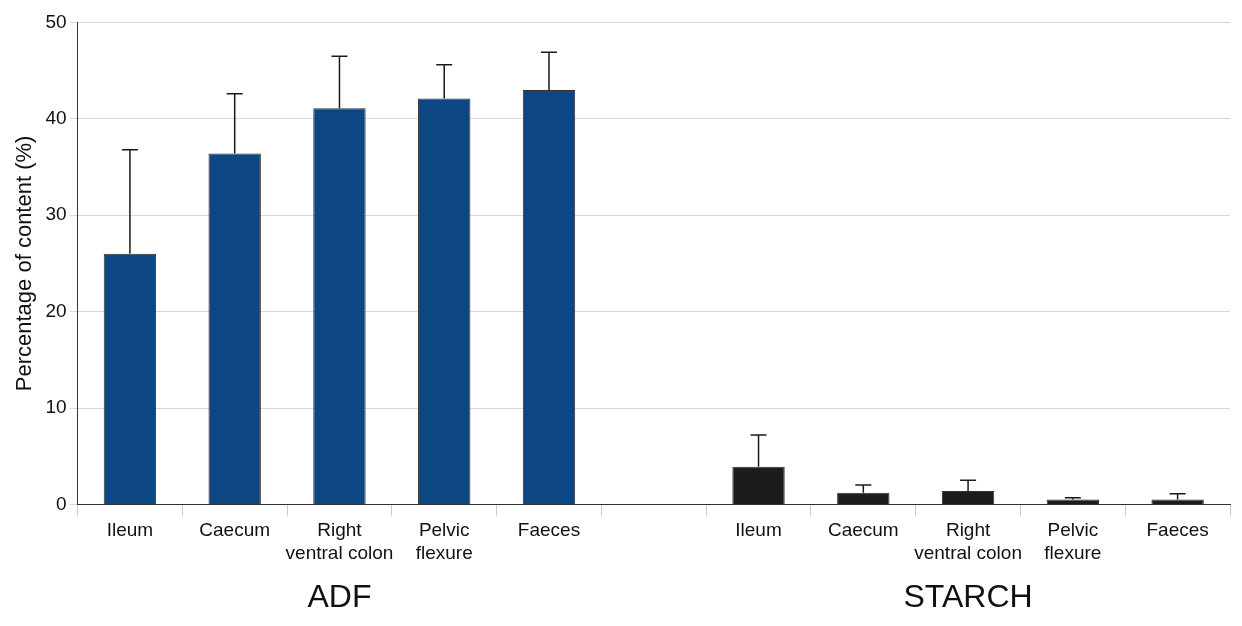  What do you see at coordinates (61, 503) in the screenshot?
I see `y-tick-label: 0` at bounding box center [61, 503].